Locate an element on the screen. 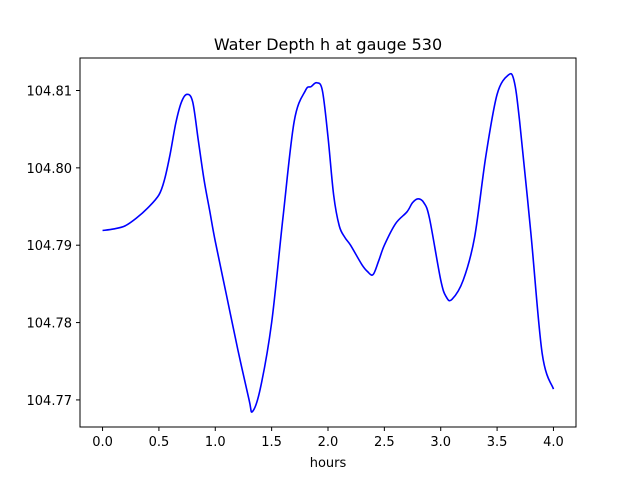 The image size is (640, 480). x-axis-label: hours is located at coordinates (328, 463).